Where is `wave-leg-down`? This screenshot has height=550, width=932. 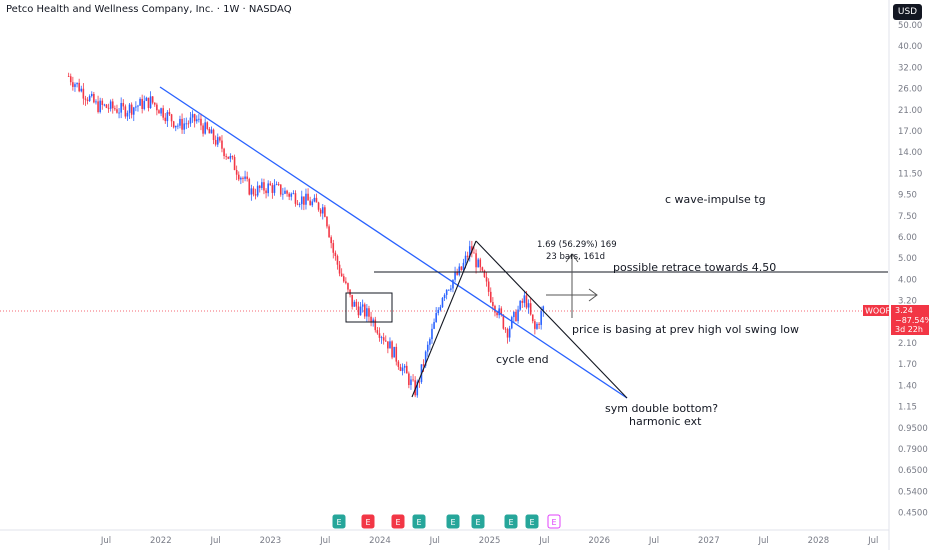
wave-leg-down is located at coordinates (551, 319).